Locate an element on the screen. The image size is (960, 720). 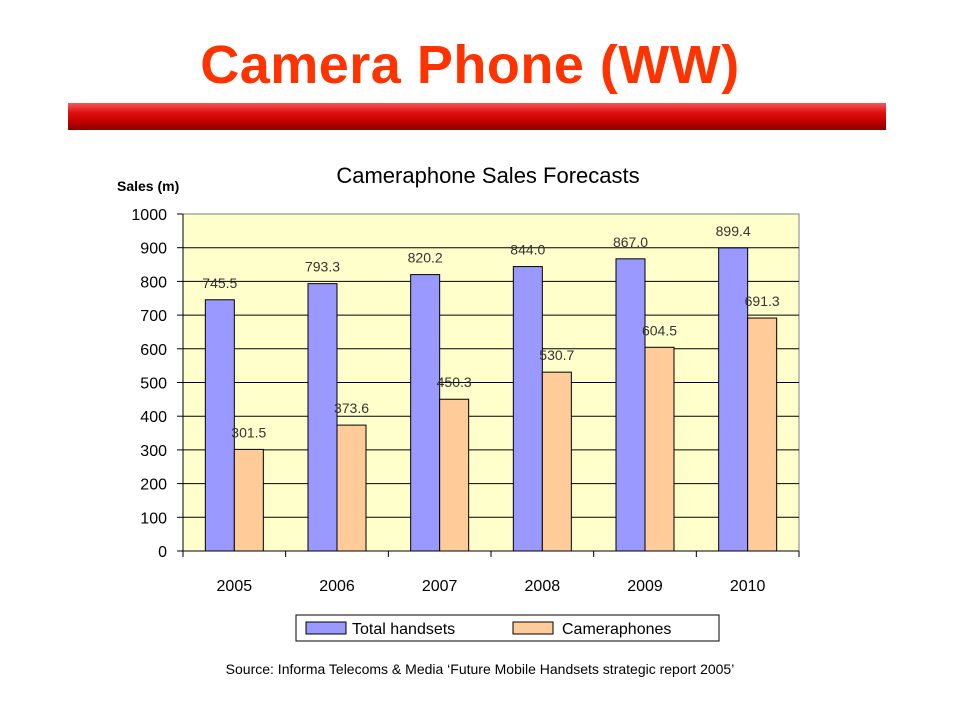
y-axis-label: Sales (m) is located at coordinates (148, 186).